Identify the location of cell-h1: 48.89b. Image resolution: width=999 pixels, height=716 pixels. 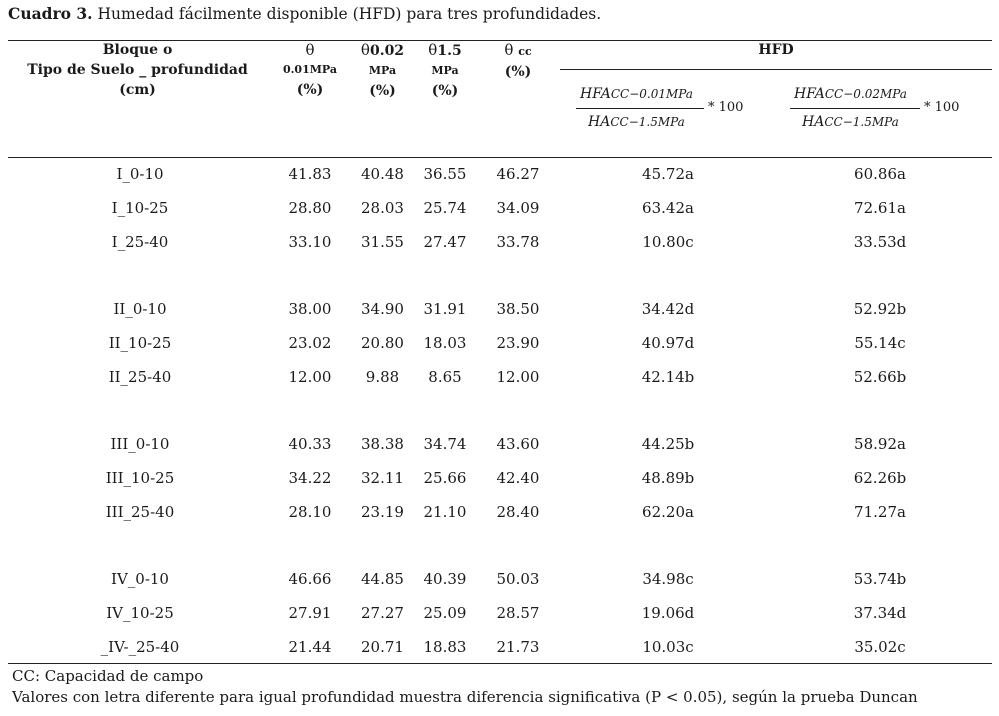
(668, 478).